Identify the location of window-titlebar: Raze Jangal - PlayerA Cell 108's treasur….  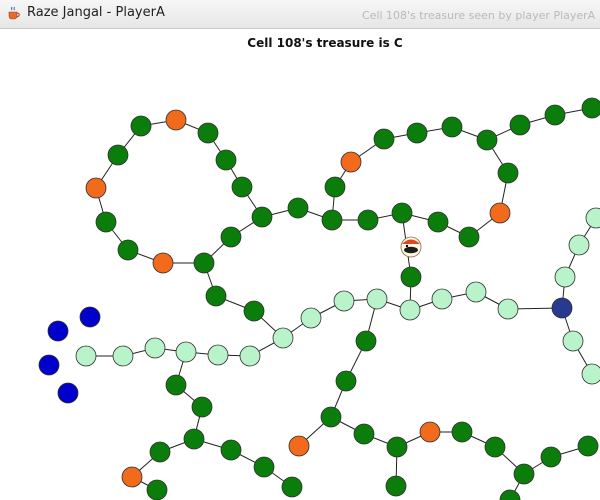
(300, 14).